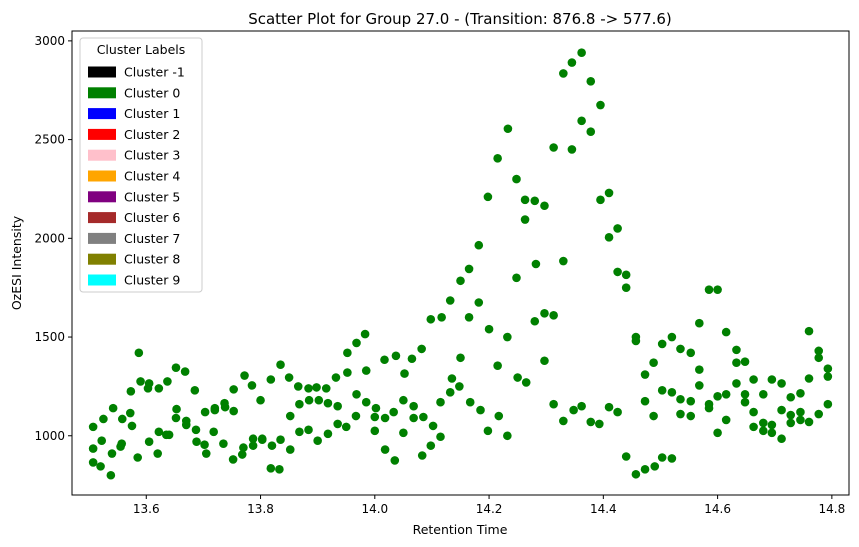 This screenshot has height=547, width=859. Describe the element at coordinates (53, 238) in the screenshot. I see `y-axis: 1000 1500 2000 2500 3000` at that location.